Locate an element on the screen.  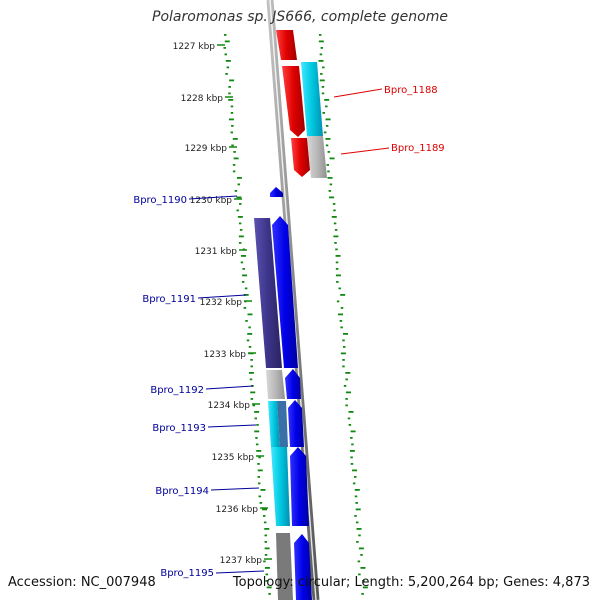
gene-box-steel is located at coordinates (282, 424).